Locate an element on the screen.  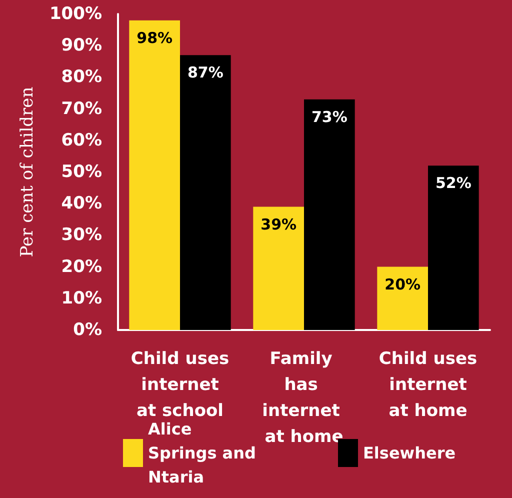
x-tick-label: Child uses internet at school is located at coordinates (180, 385).